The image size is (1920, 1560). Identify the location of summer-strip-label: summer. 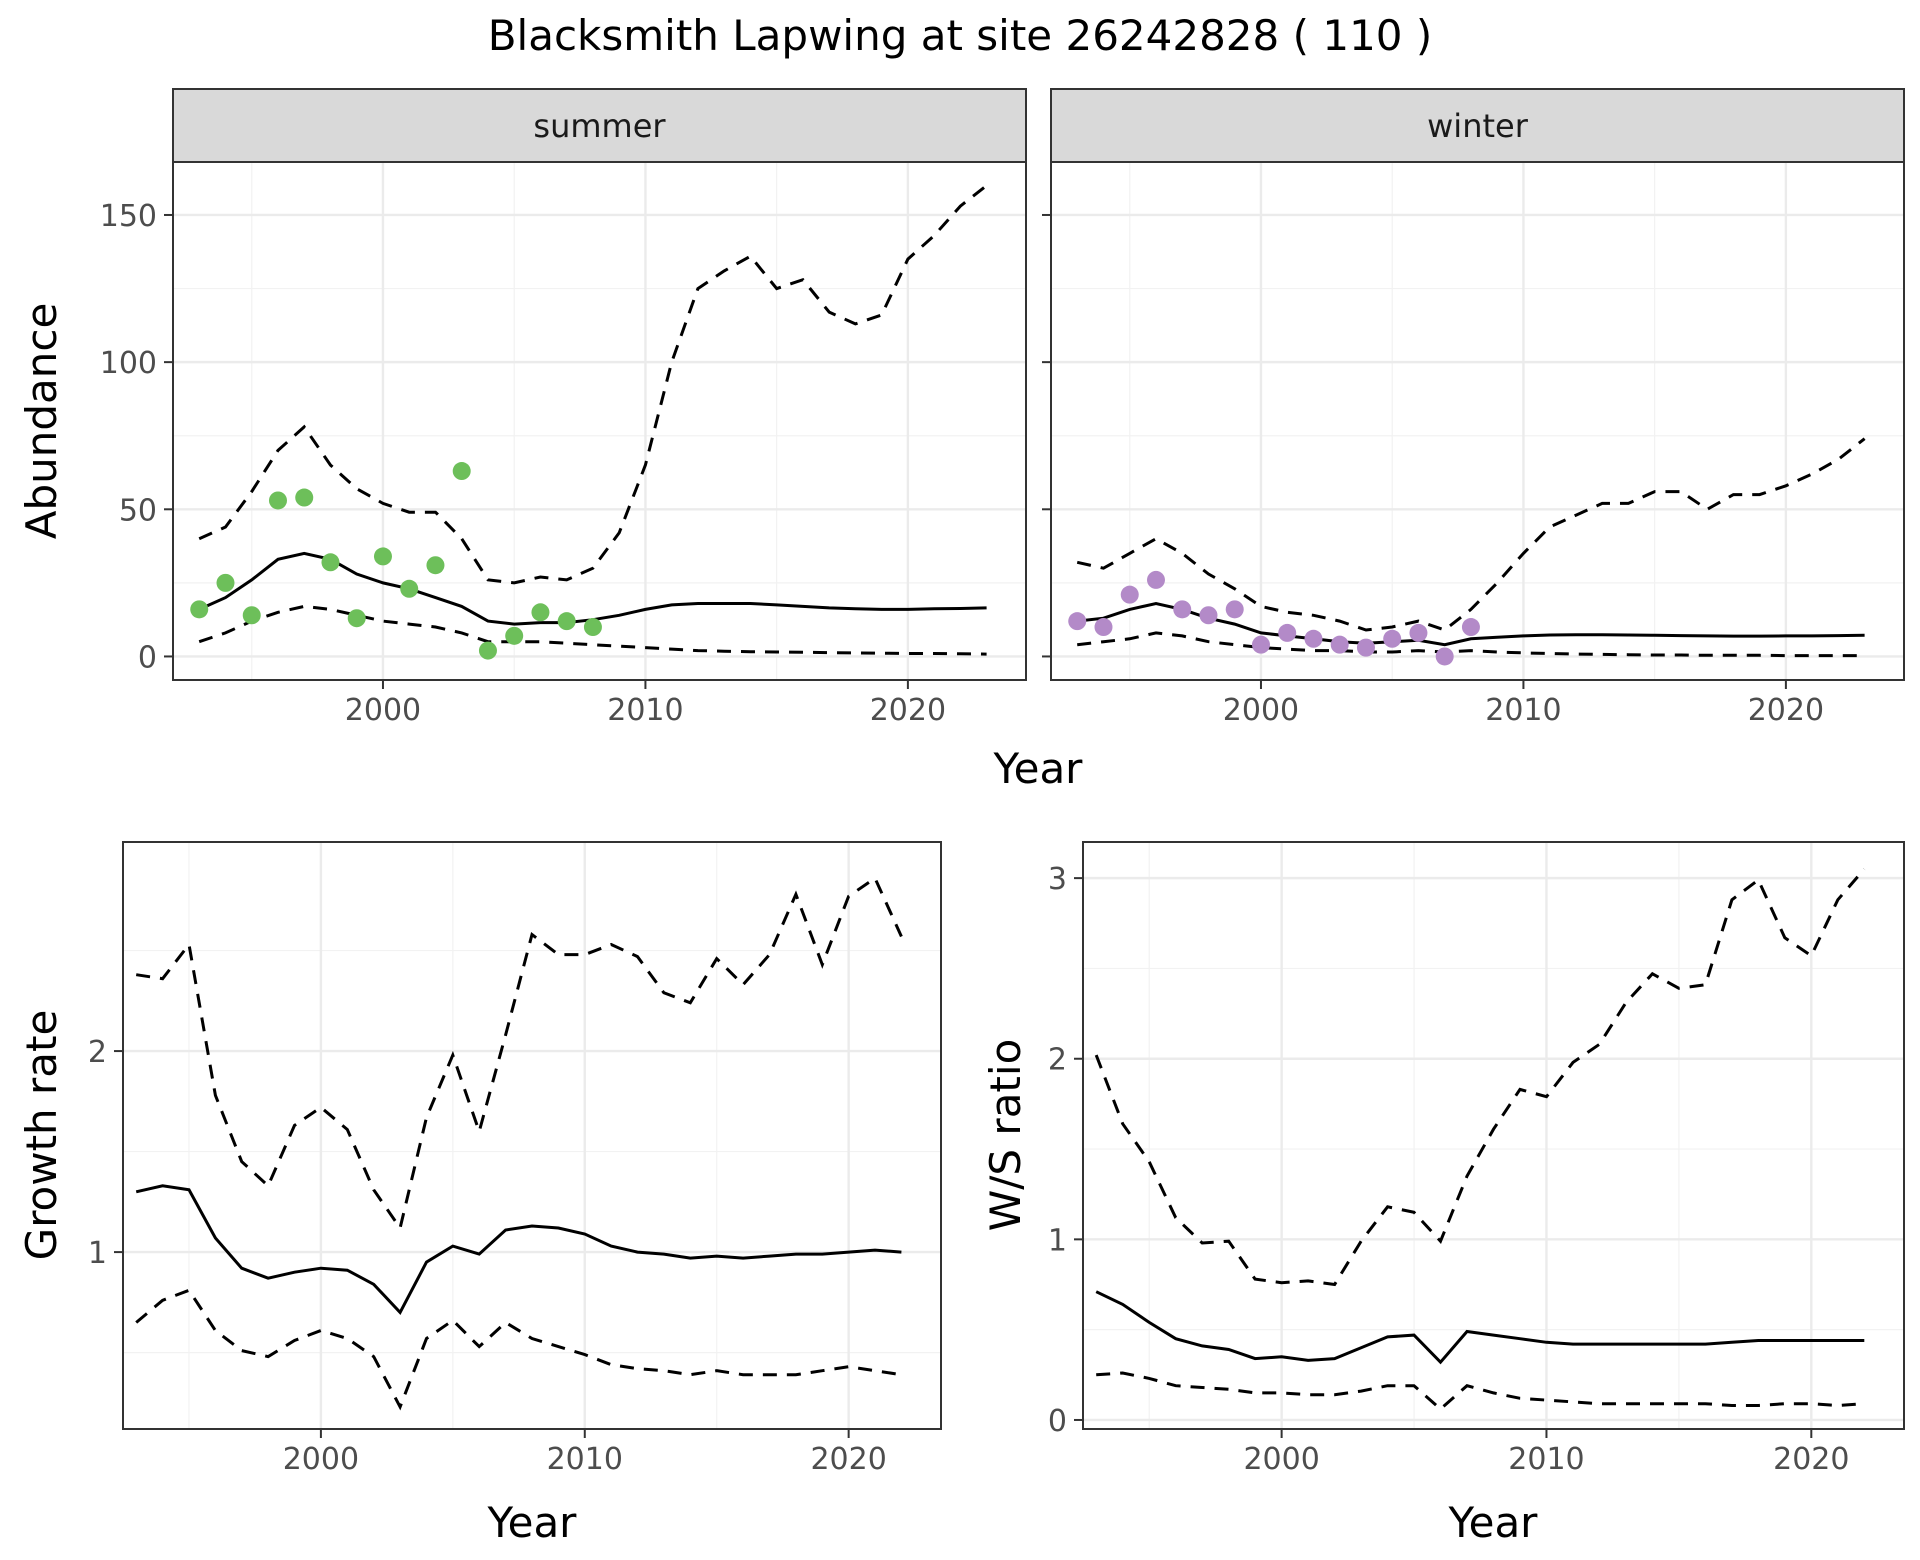
(599, 126).